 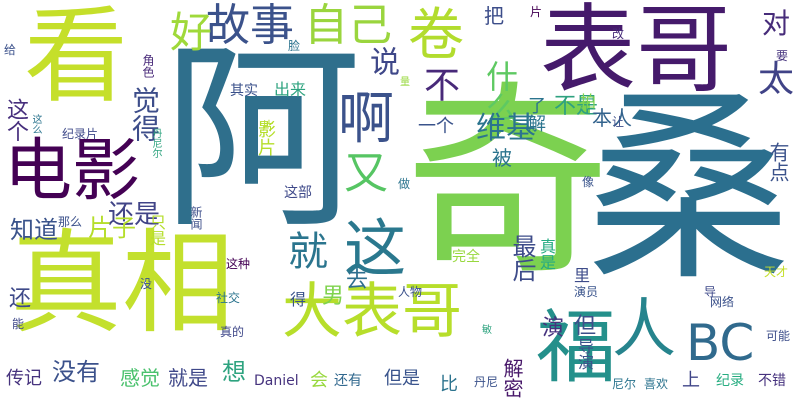 What do you see at coordinates (372, 312) in the screenshot?
I see `word-cloud-term: 大表哥` at bounding box center [372, 312].